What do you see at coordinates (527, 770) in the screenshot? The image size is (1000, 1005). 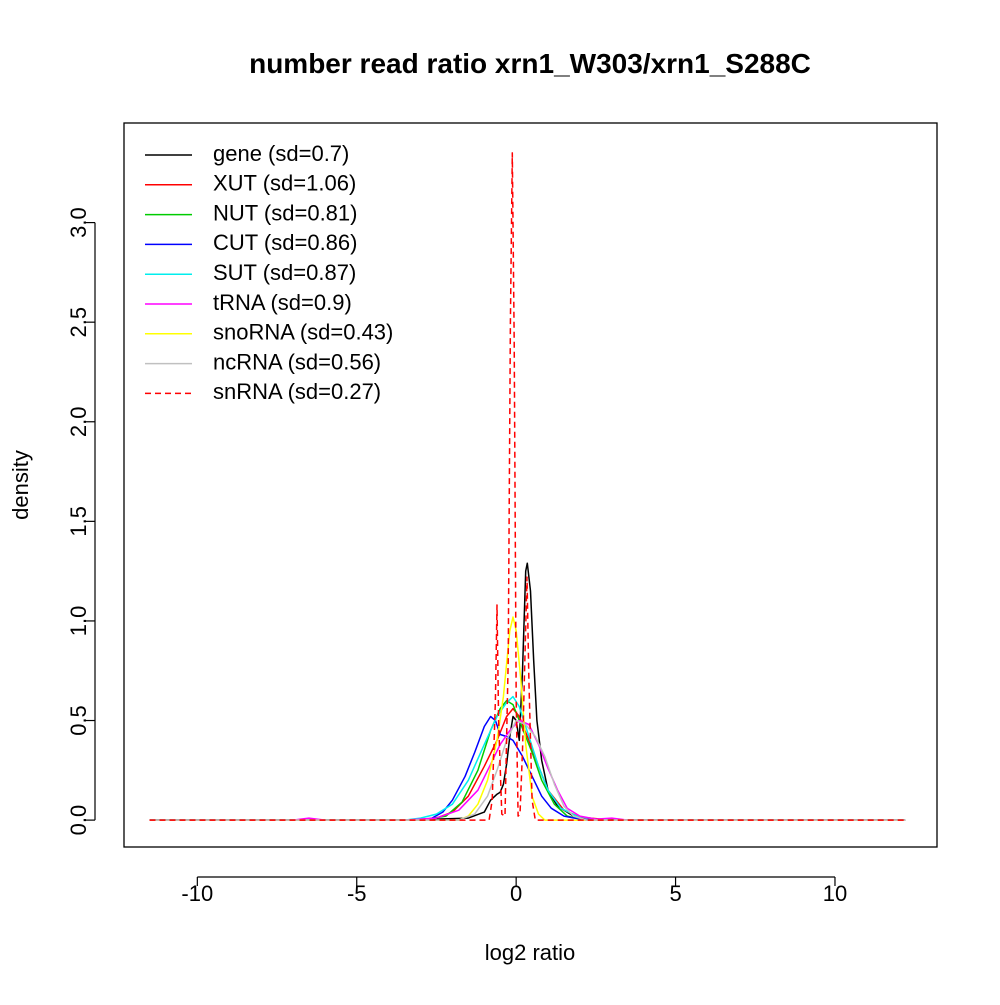 I see `series-line-ncrna` at bounding box center [527, 770].